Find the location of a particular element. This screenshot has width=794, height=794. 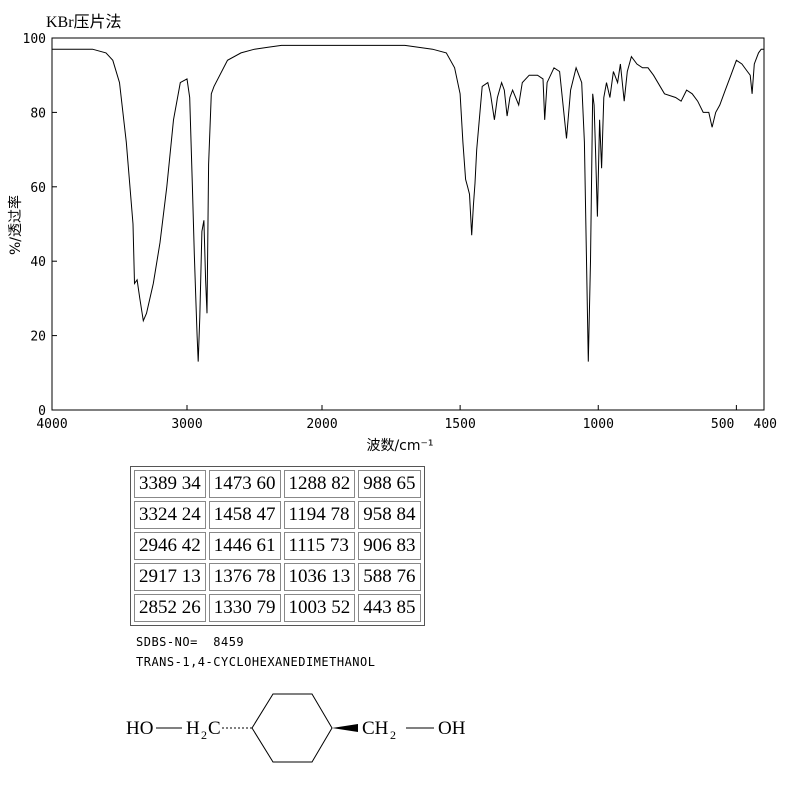

y-tick-label: 0 is located at coordinates (42, 411).